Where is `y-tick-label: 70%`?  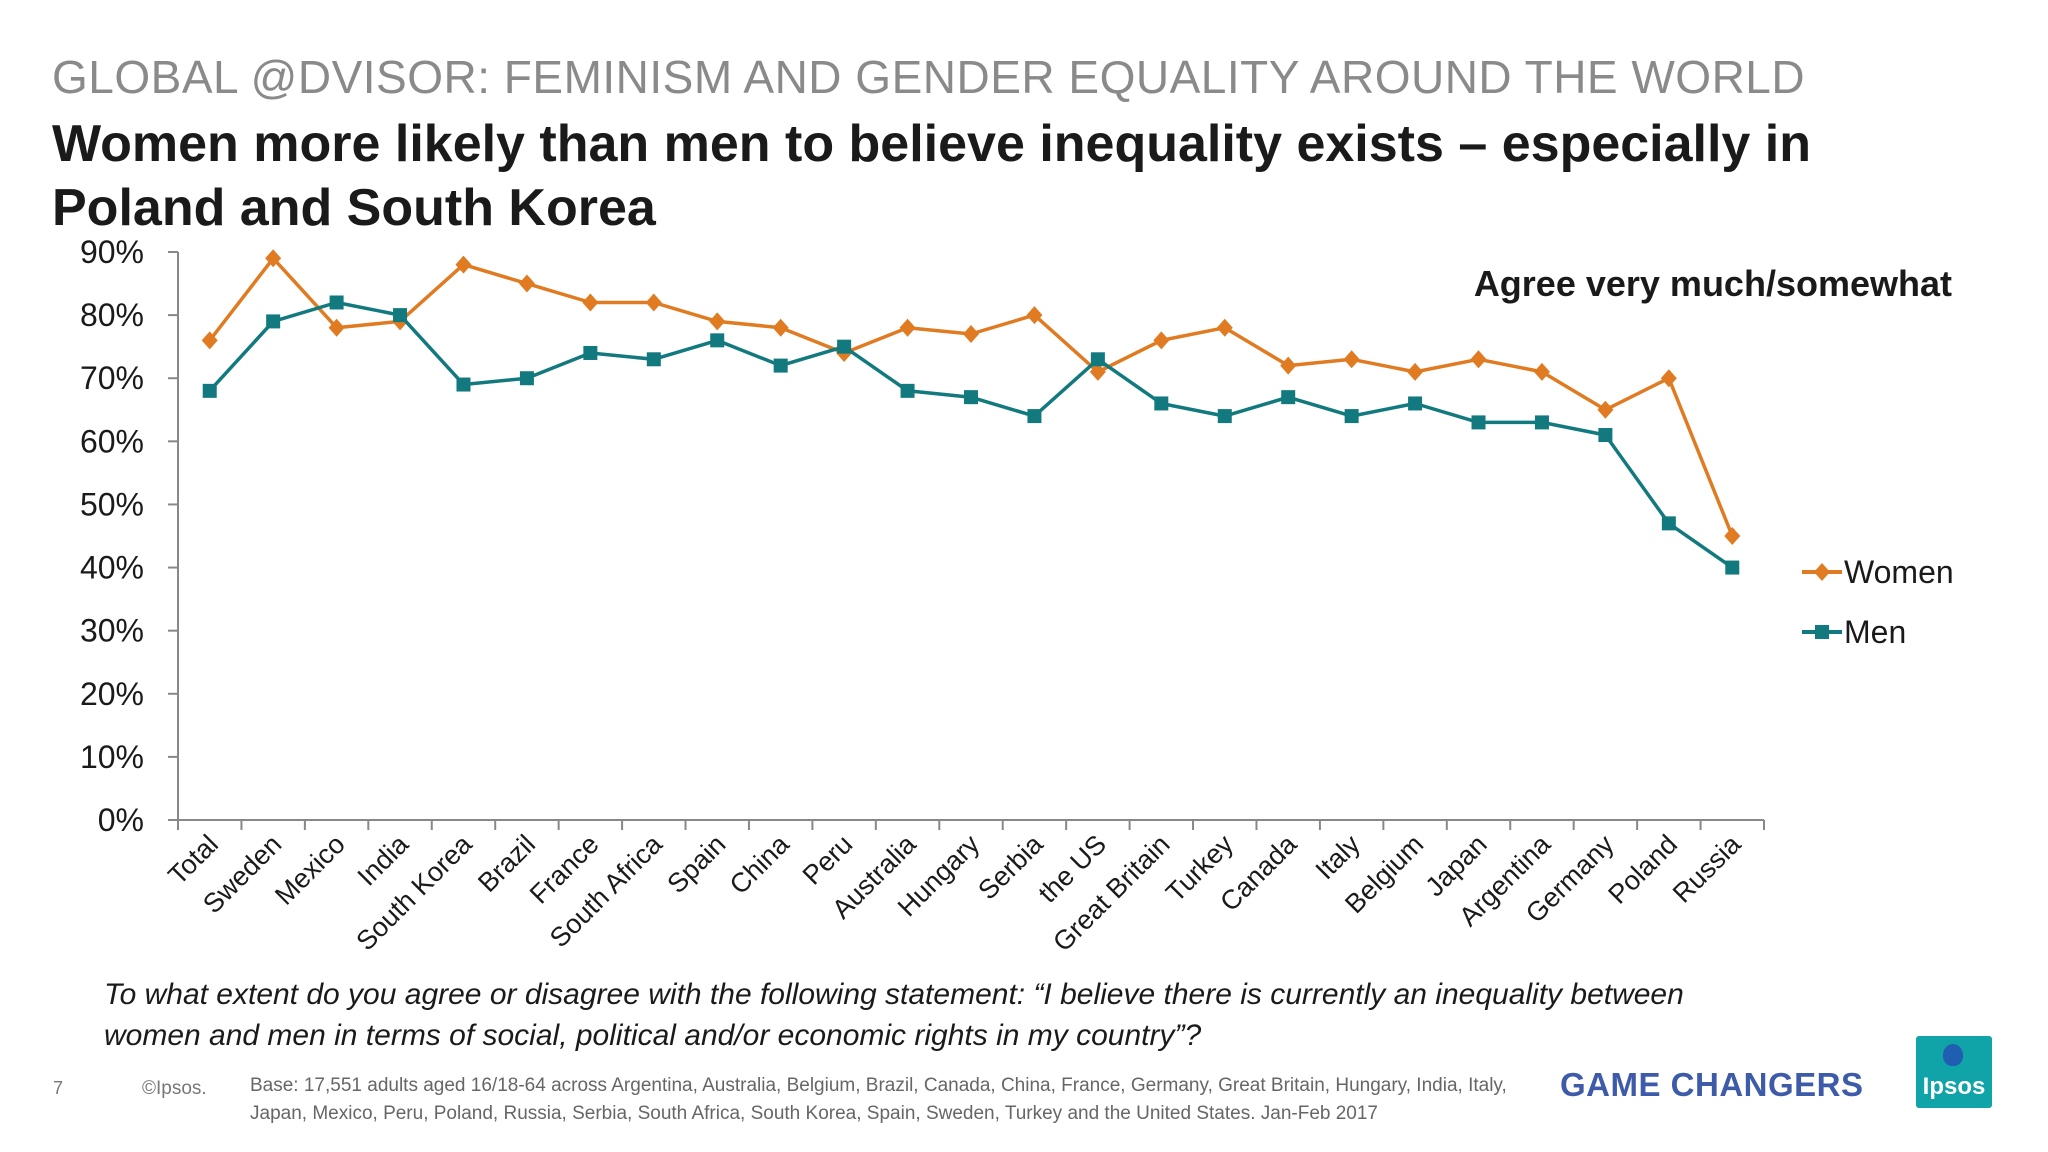
y-tick-label: 70% is located at coordinates (112, 378).